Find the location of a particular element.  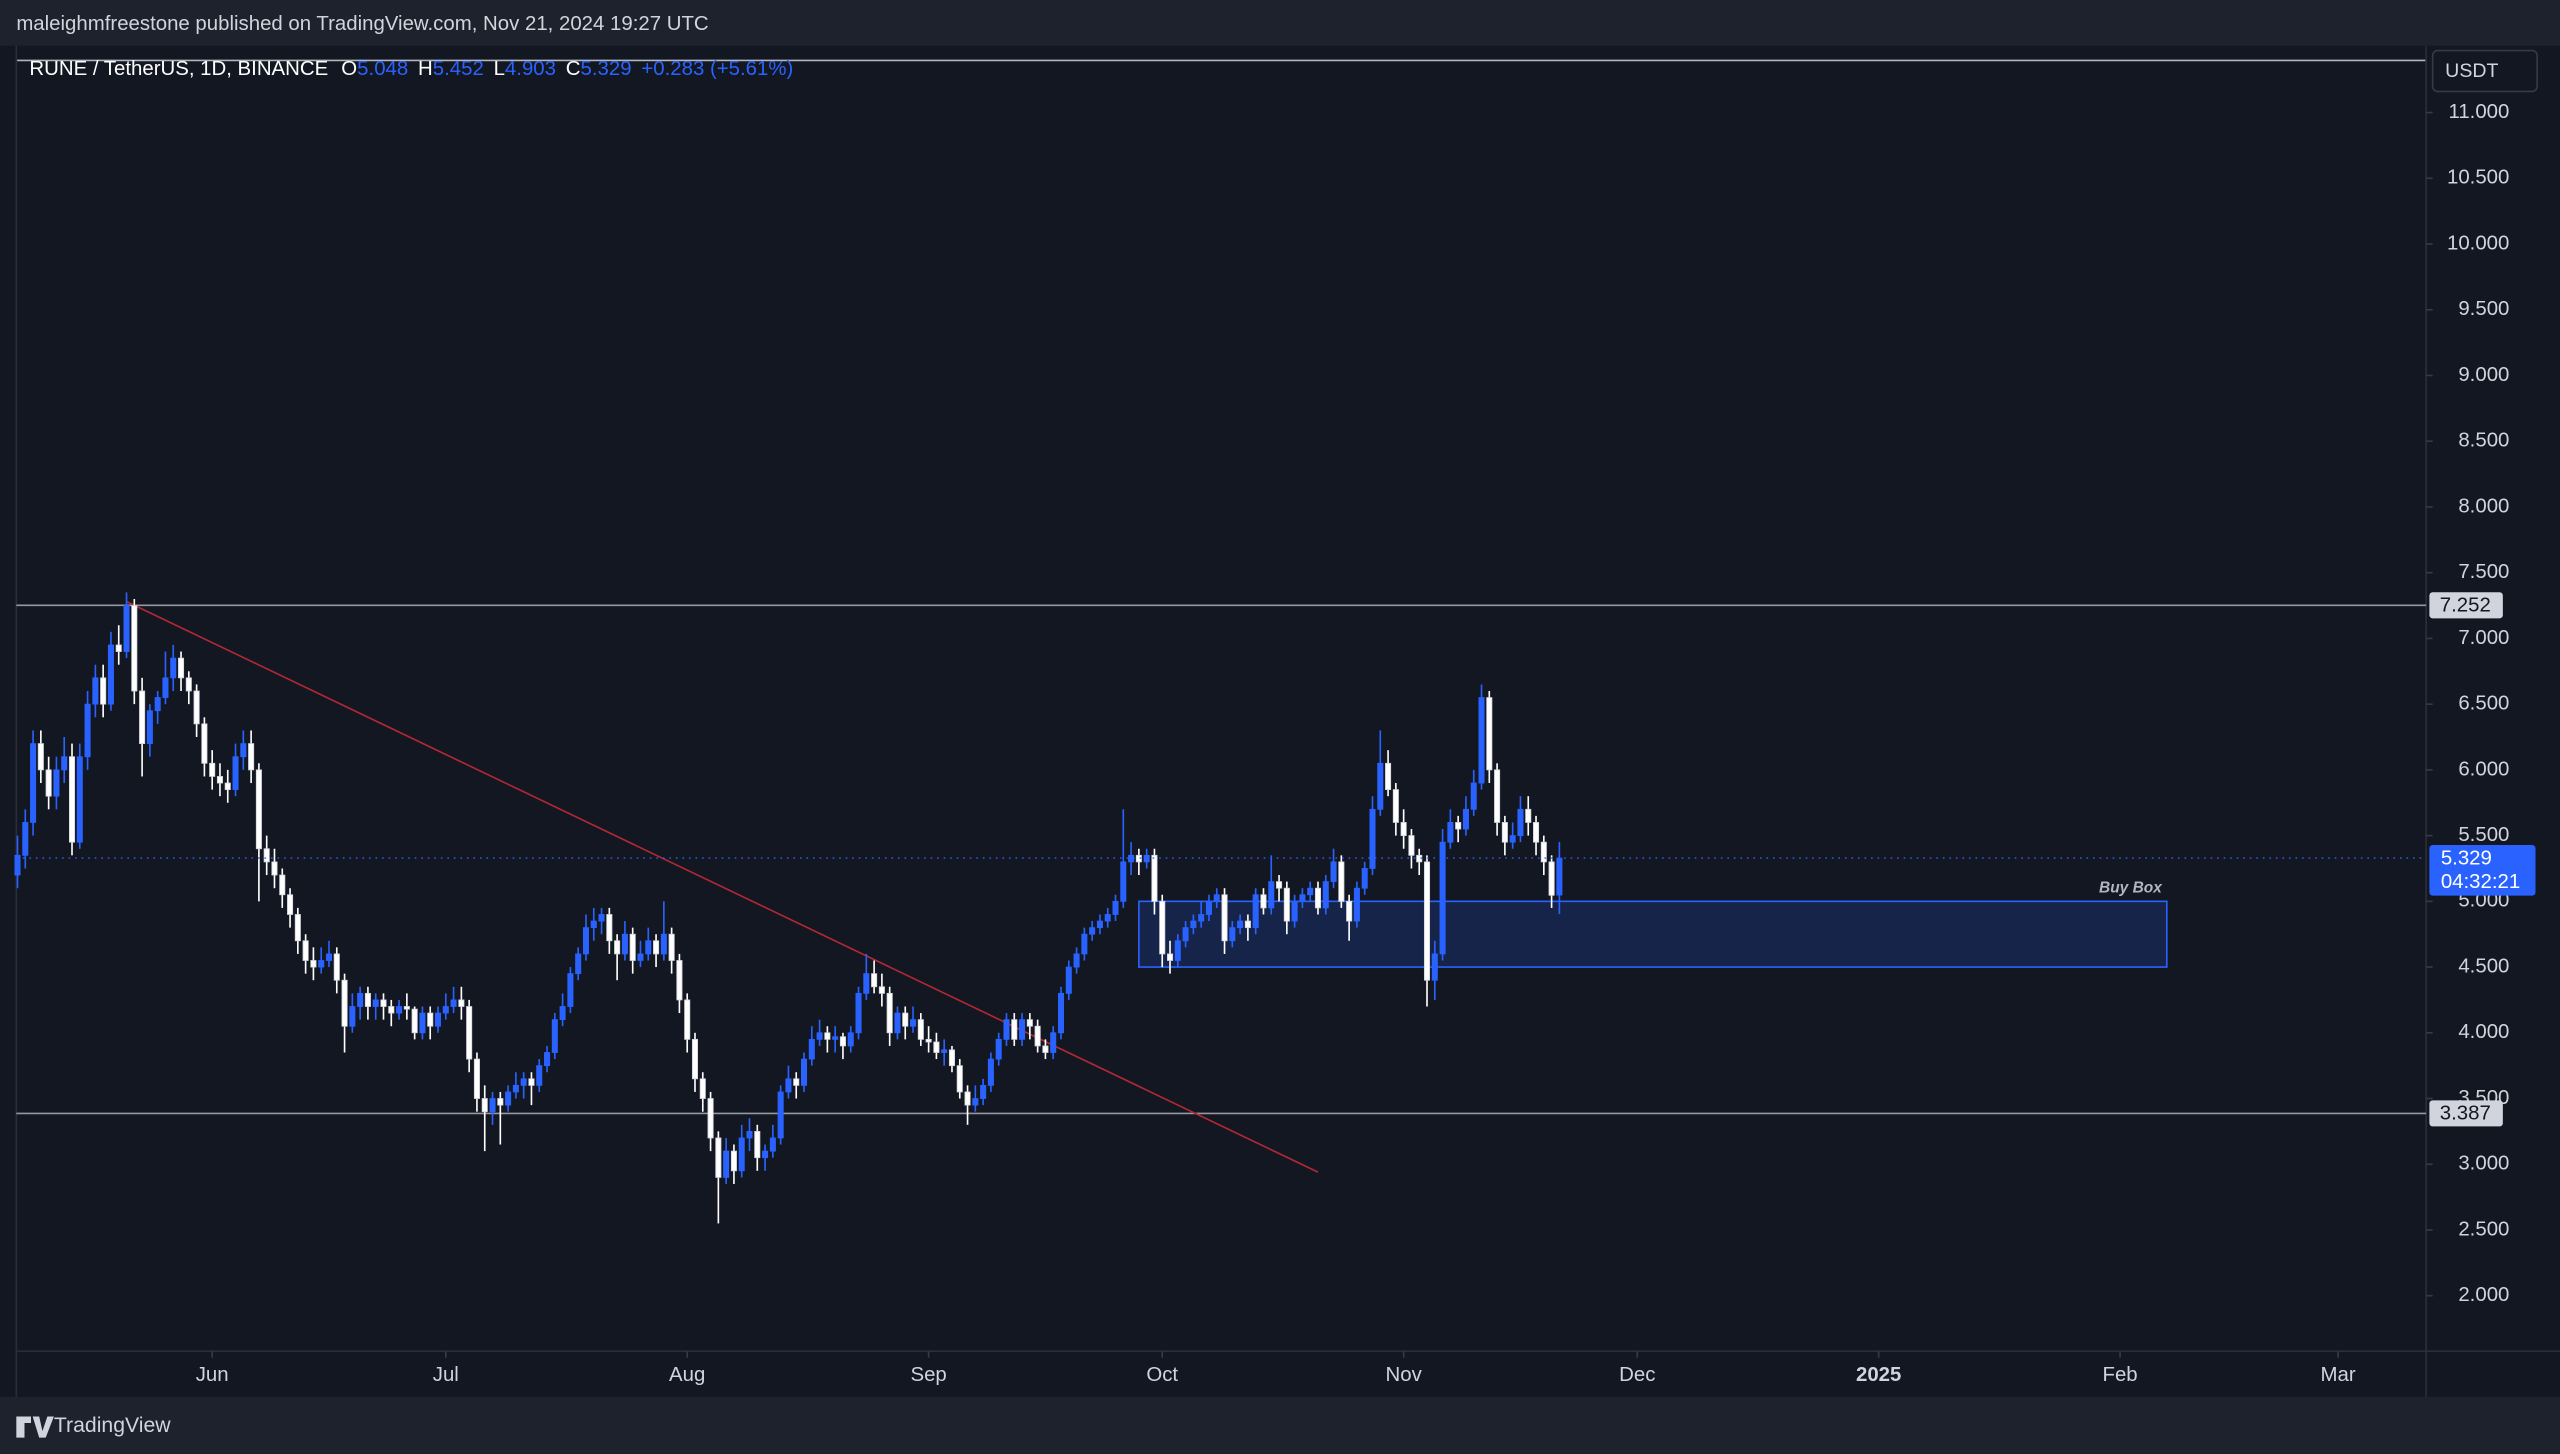

symbol-title: RUNE / TetherUS, 1D, BINANCE is located at coordinates (178, 70).